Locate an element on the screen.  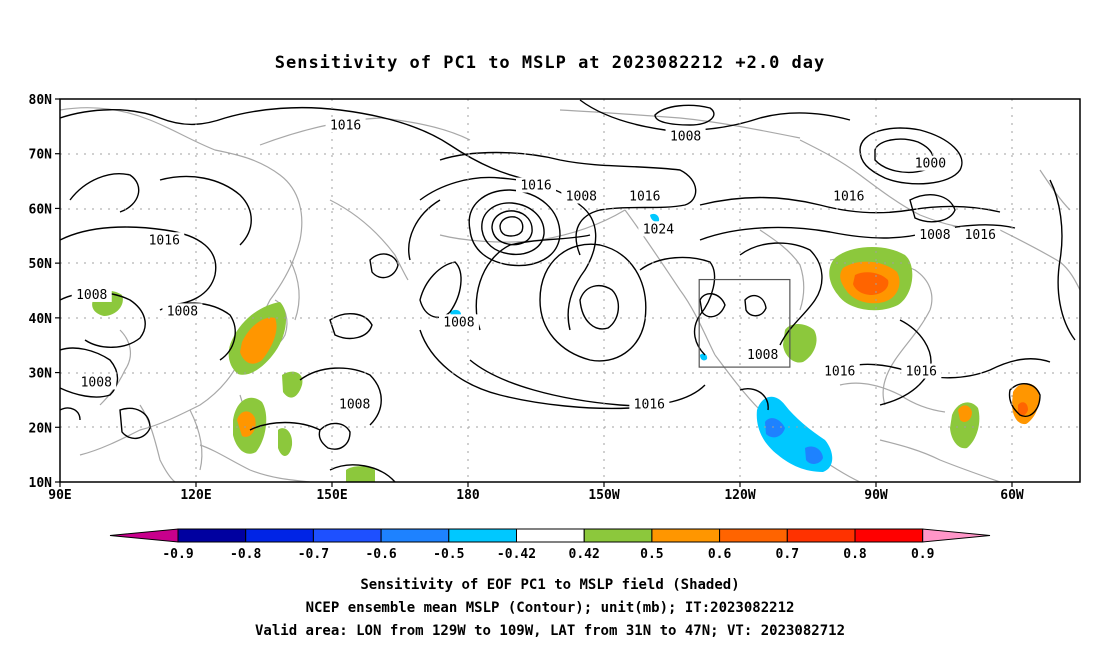
colorbar-label: -0.9 is located at coordinates (177, 554).